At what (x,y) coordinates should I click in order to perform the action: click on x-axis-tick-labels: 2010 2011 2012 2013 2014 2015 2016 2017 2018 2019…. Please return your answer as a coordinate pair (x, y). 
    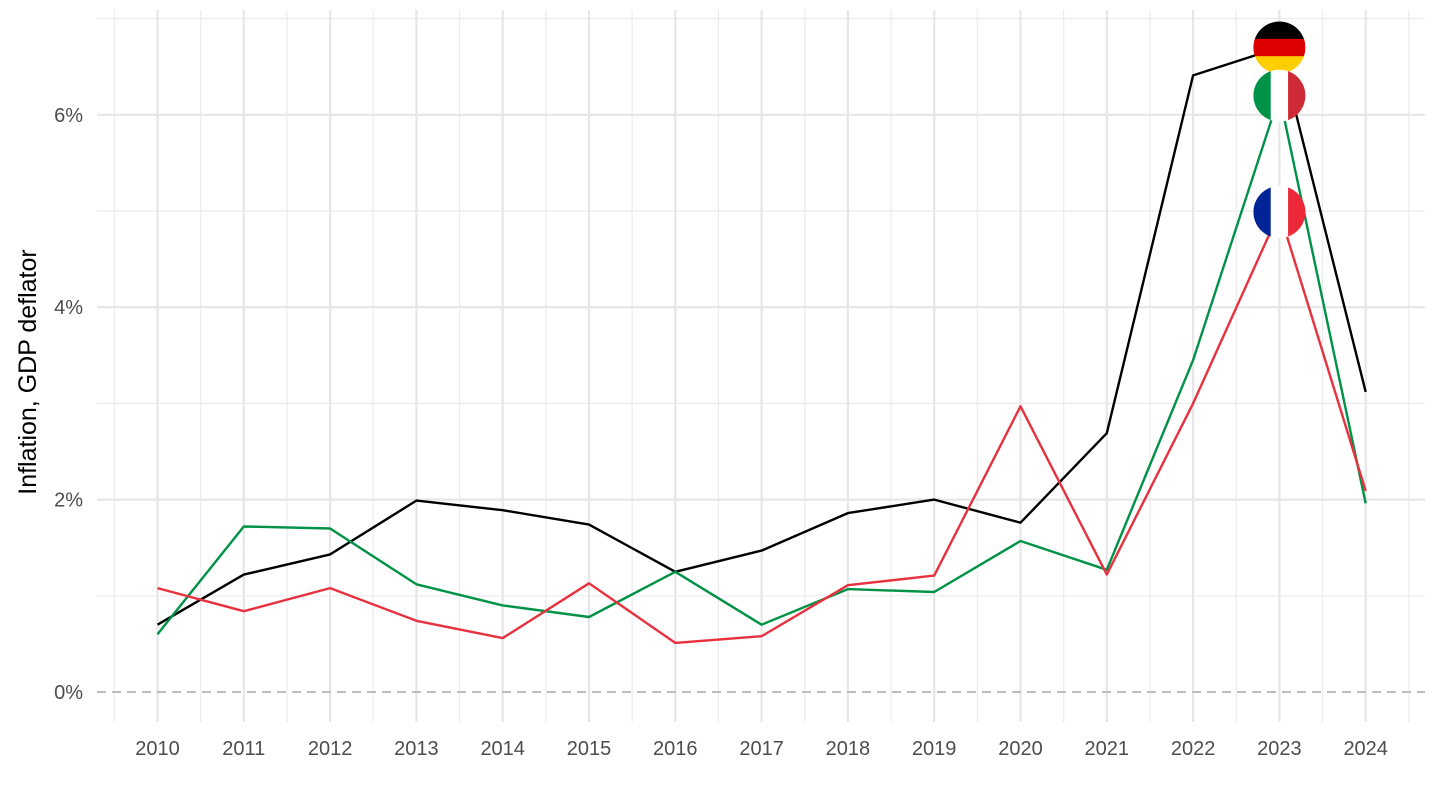
    Looking at the image, I should click on (761, 749).